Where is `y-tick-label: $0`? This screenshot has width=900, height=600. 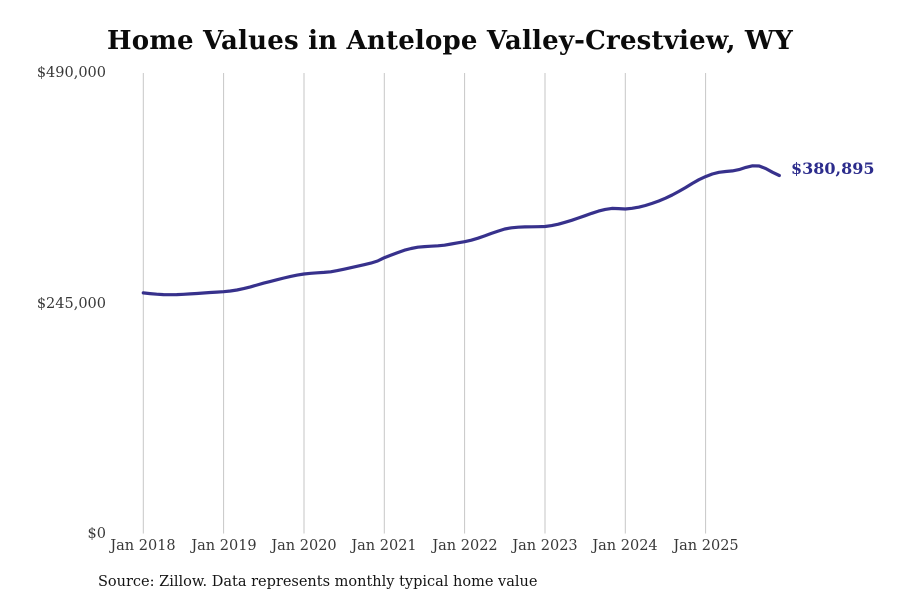 y-tick-label: $0 is located at coordinates (96, 534).